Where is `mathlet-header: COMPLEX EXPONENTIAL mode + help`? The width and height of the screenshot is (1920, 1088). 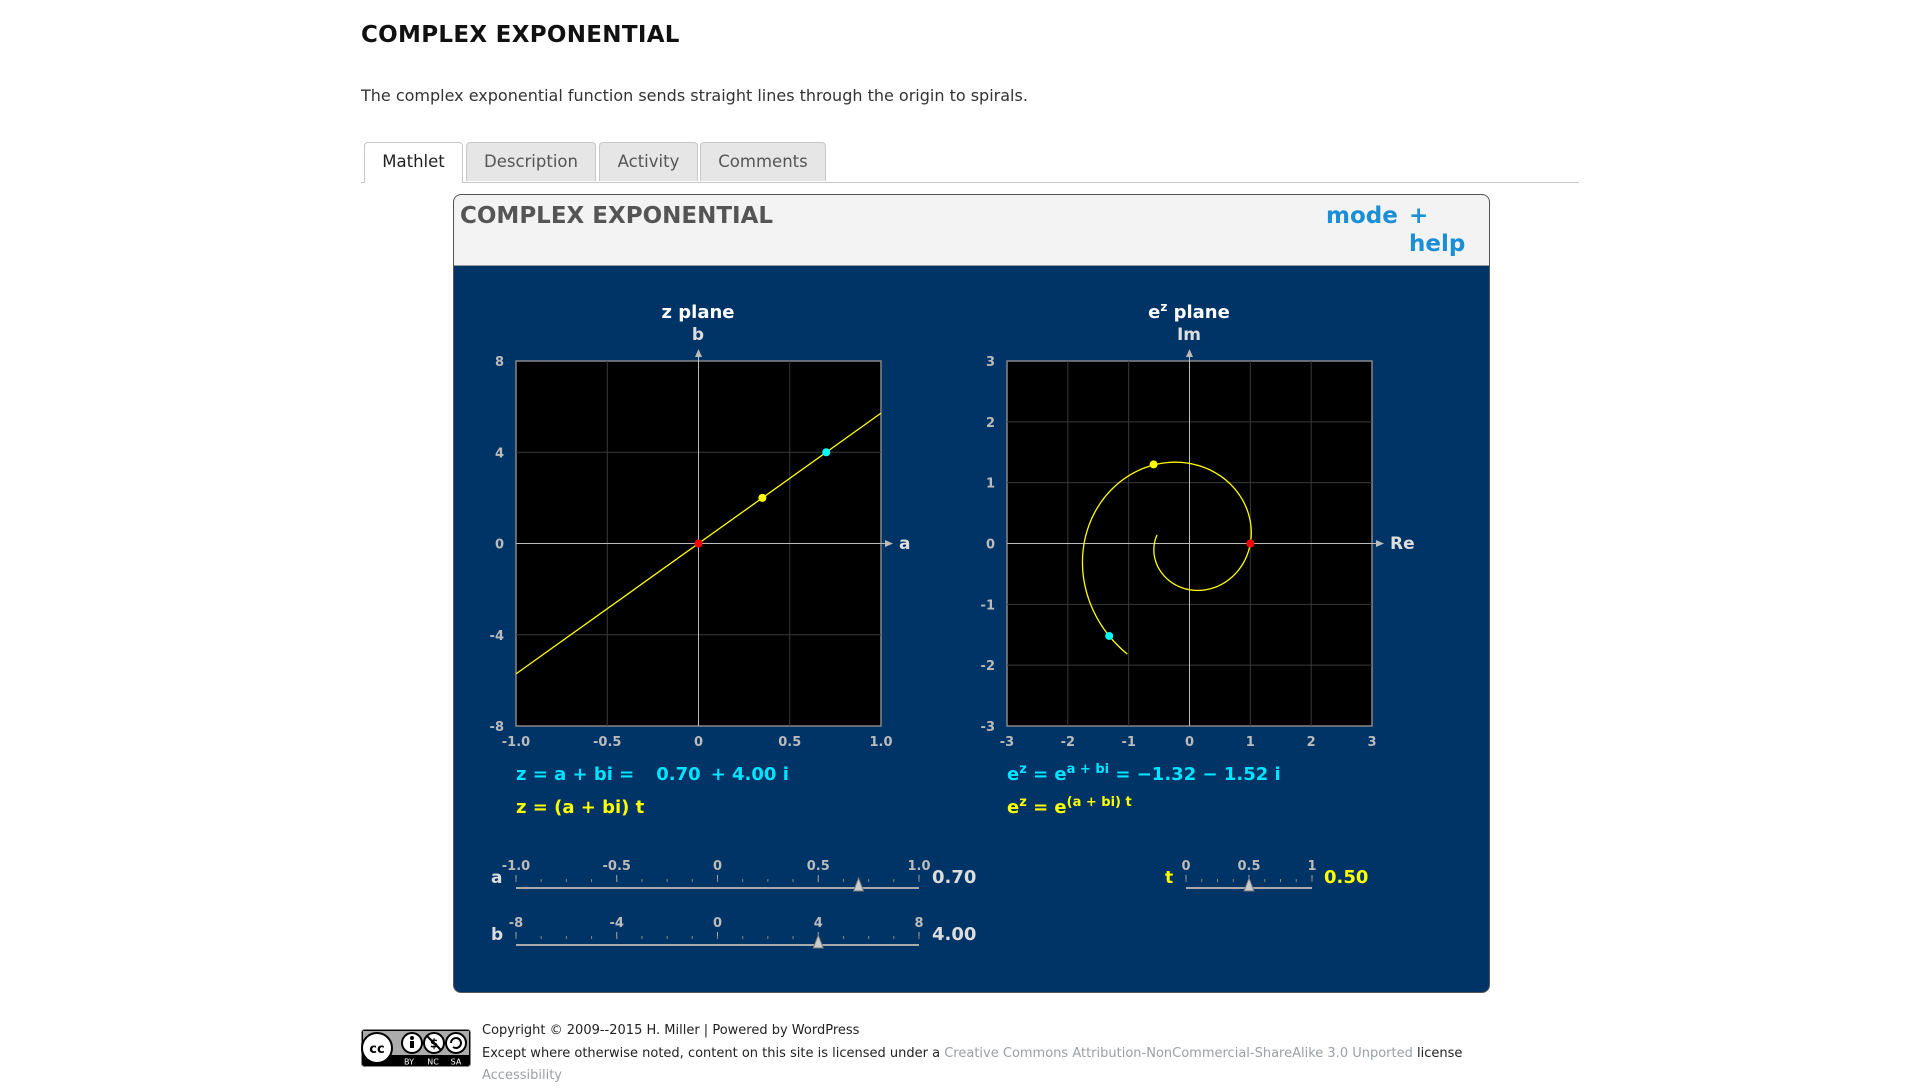 mathlet-header: COMPLEX EXPONENTIAL mode + help is located at coordinates (971, 230).